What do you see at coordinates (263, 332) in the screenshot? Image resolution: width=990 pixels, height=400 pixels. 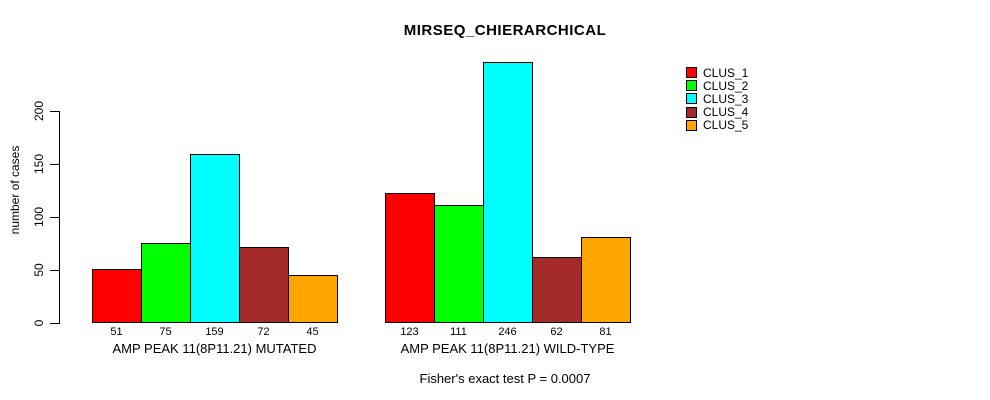 I see `bar-value-label: 72` at bounding box center [263, 332].